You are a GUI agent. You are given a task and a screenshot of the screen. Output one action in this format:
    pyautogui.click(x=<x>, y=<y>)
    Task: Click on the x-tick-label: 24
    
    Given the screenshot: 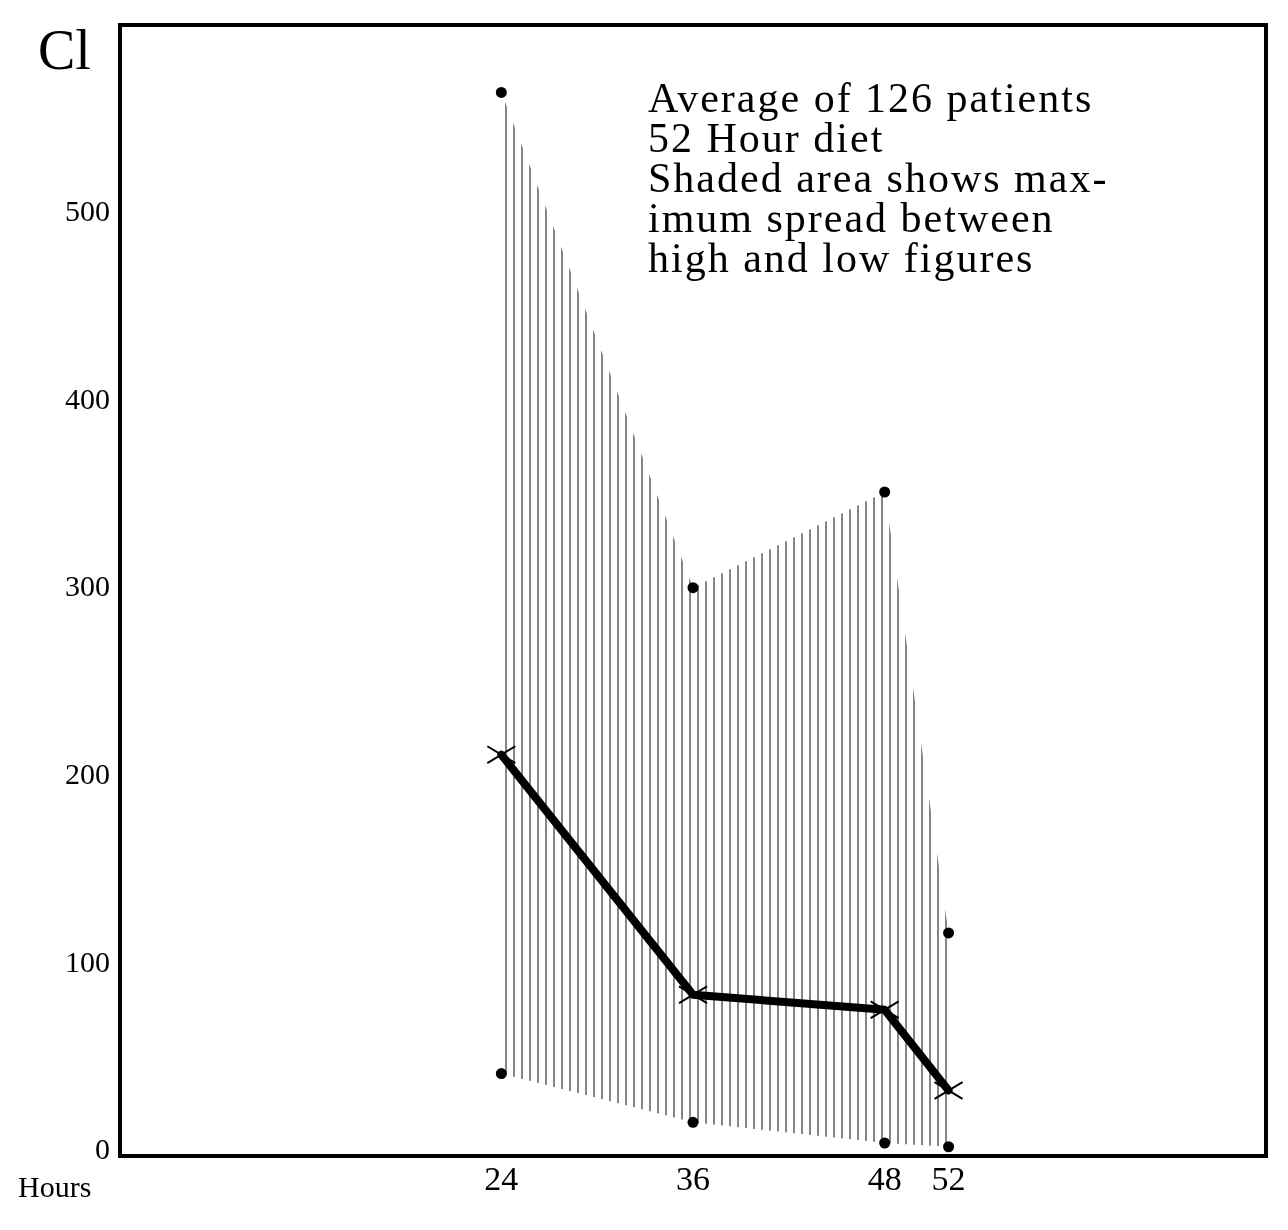 What is the action you would take?
    pyautogui.click(x=501, y=1179)
    